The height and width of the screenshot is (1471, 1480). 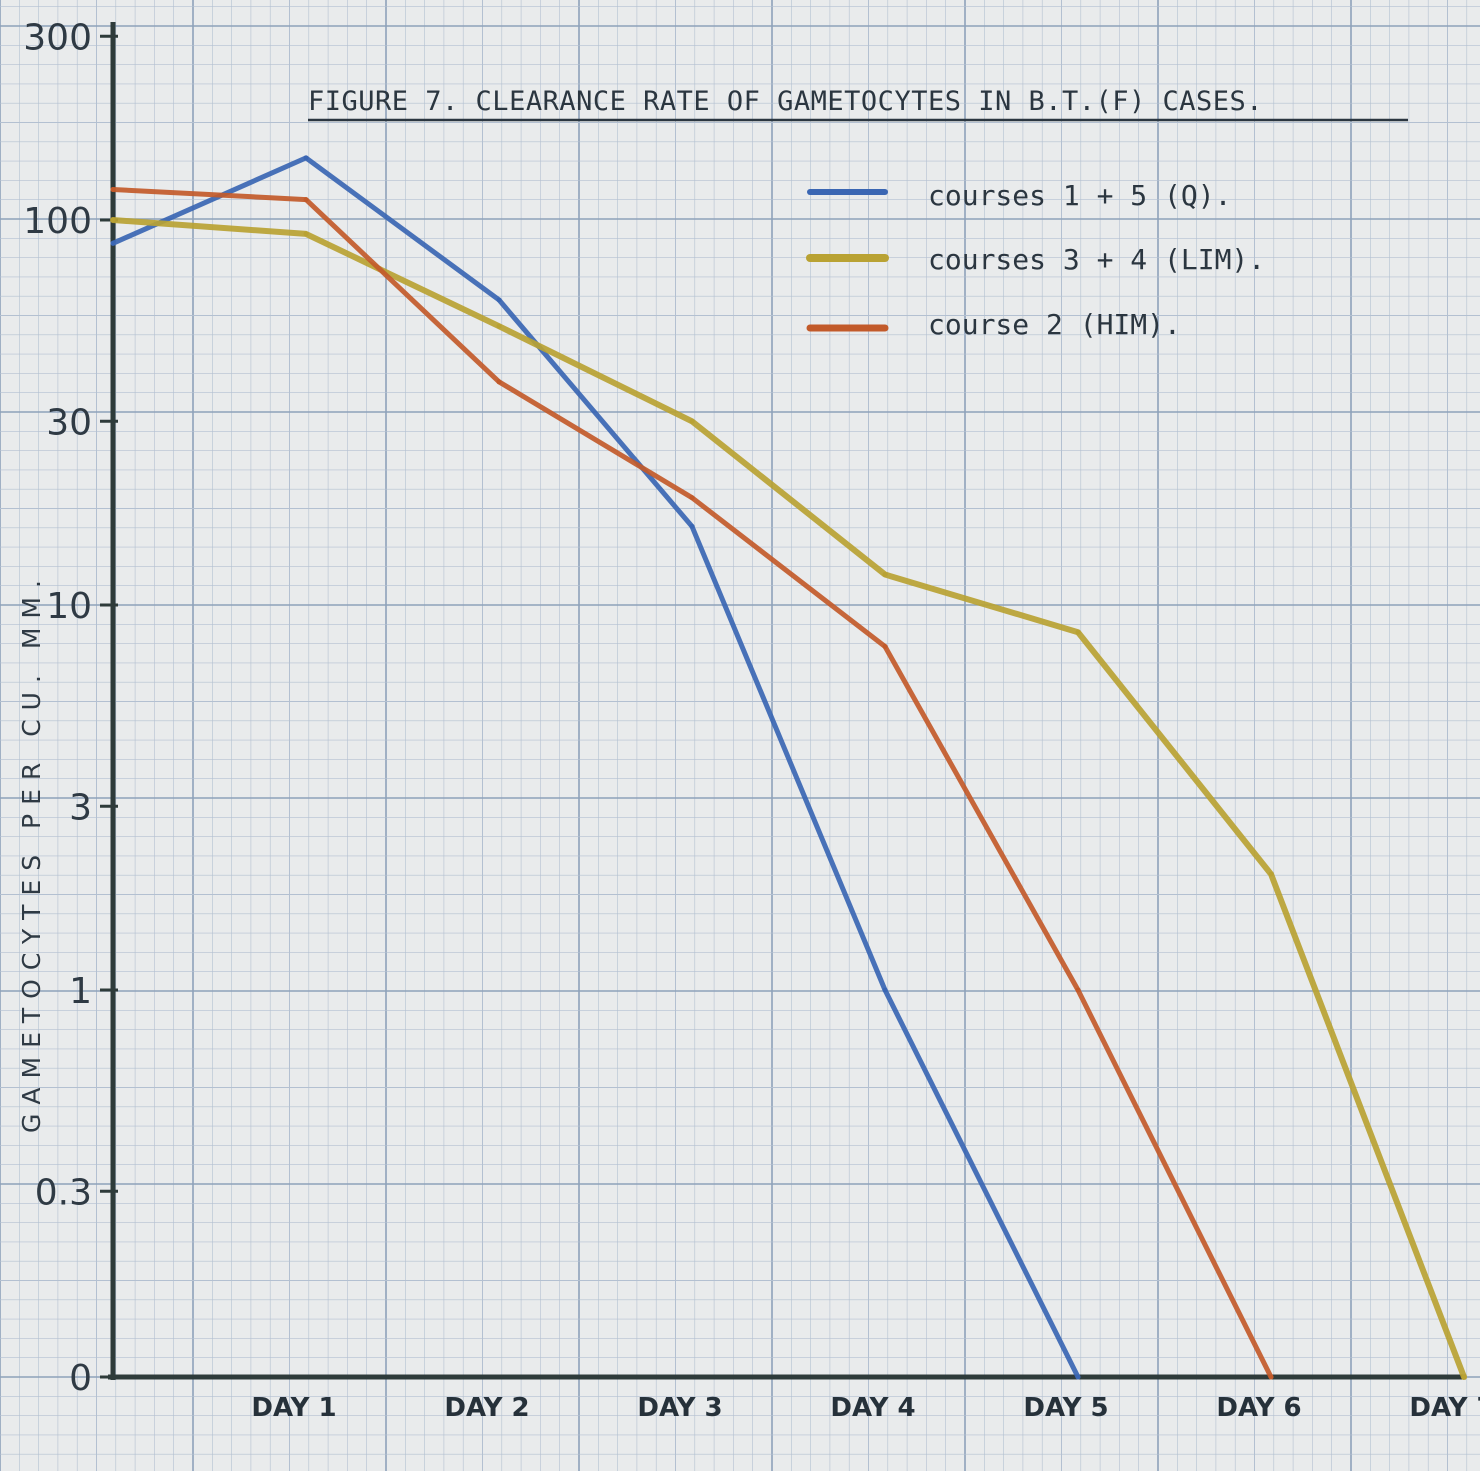 I want to click on y-tick-label: 10, so click(x=69, y=606).